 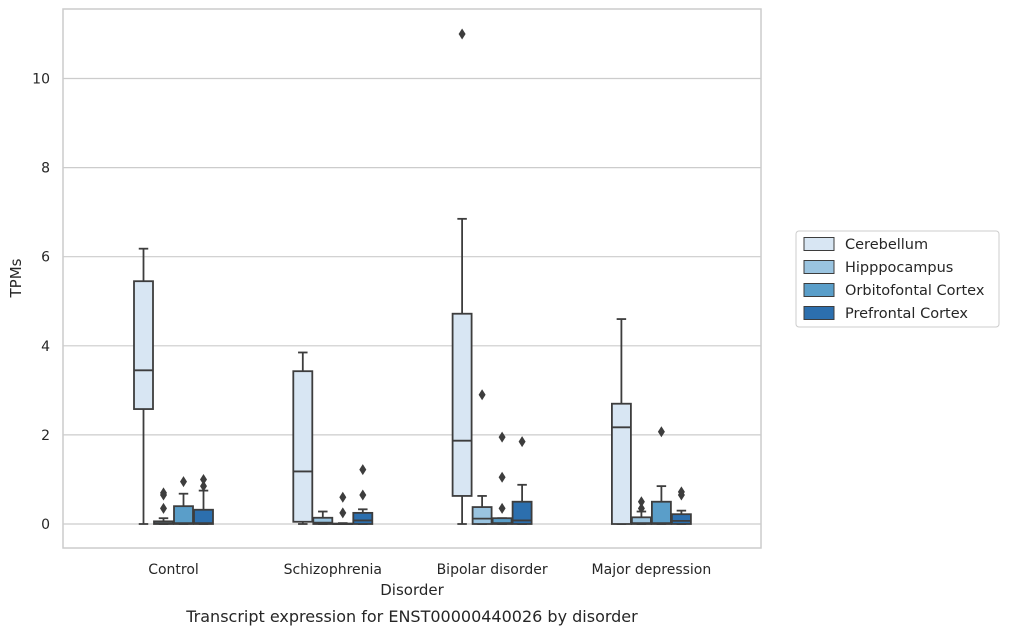 I want to click on y-tick-label: 8, so click(x=45, y=169).